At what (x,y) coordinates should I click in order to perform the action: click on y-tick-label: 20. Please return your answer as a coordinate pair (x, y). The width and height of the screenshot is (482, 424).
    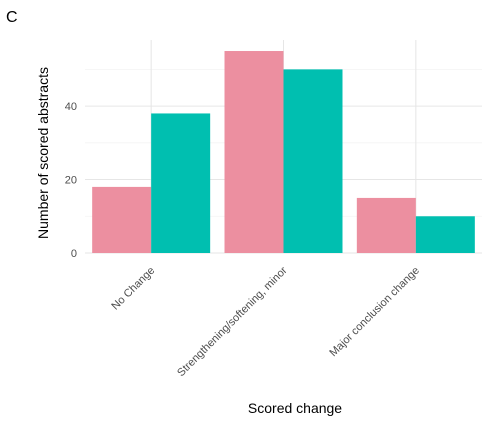
    Looking at the image, I should click on (71, 181).